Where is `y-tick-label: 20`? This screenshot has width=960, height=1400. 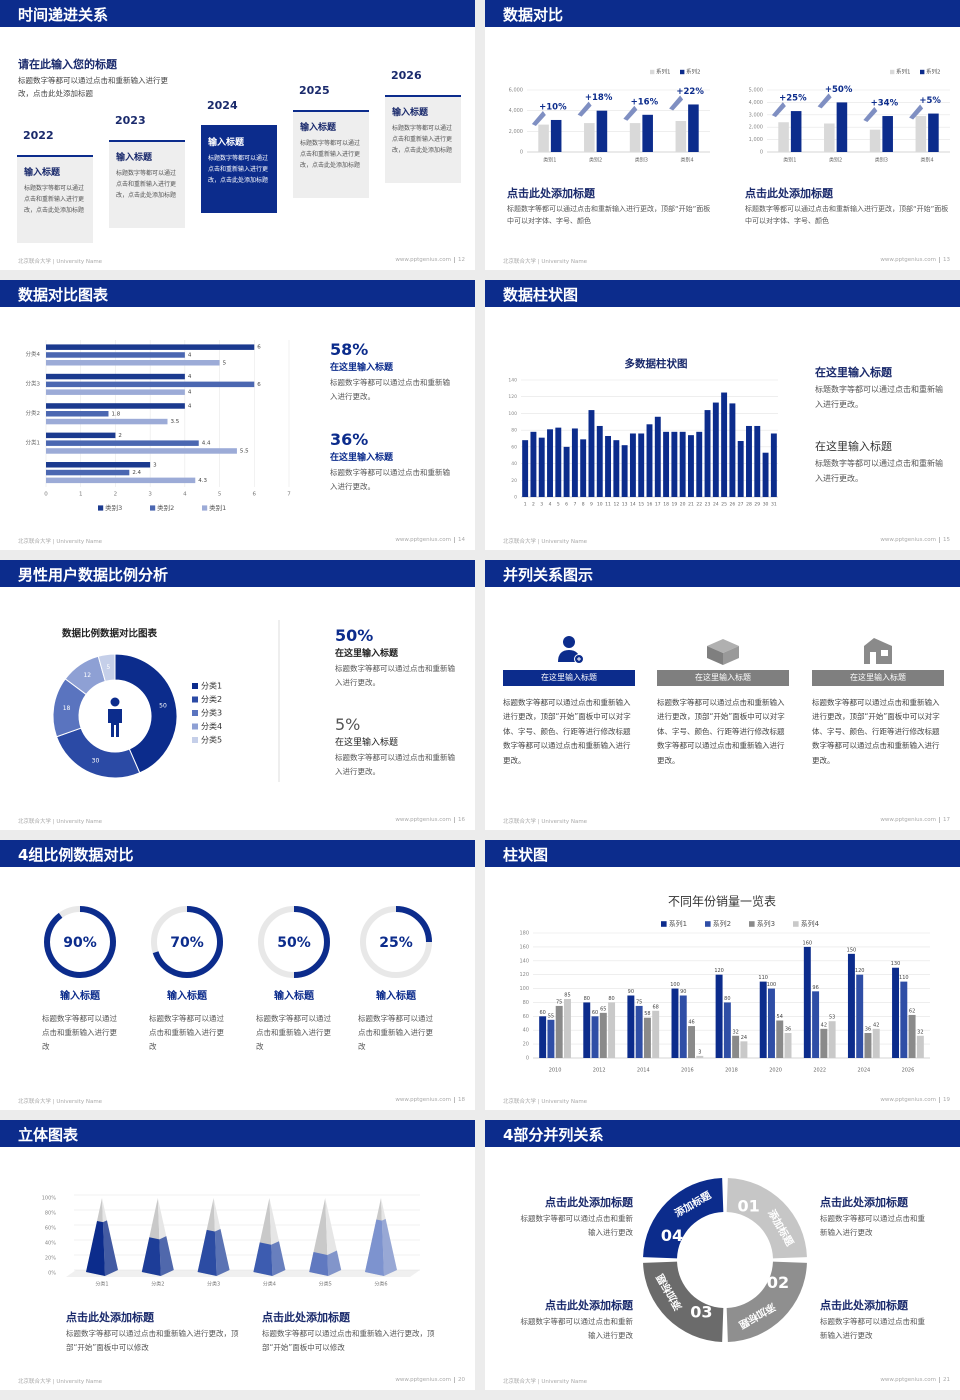 y-tick-label: 20 is located at coordinates (526, 1045).